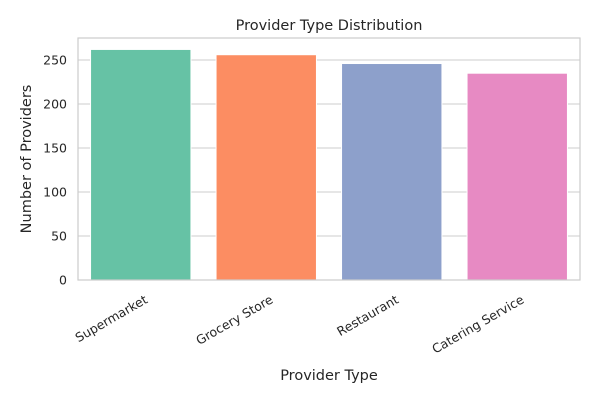 This screenshot has width=600, height=400. I want to click on y-axis-label: Number of Providers, so click(27, 159).